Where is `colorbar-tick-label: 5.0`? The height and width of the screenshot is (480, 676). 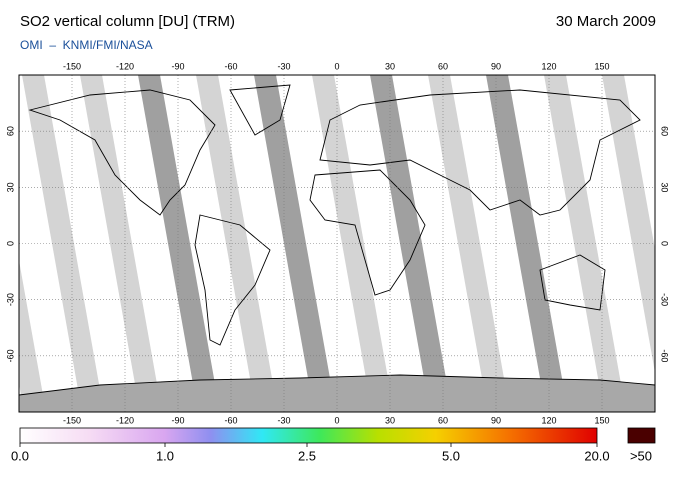
colorbar-tick-label: 5.0 is located at coordinates (451, 455).